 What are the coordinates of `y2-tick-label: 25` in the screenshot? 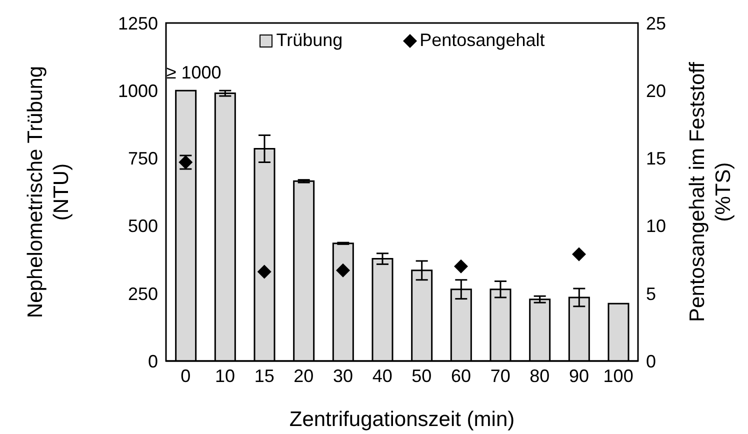 It's located at (656, 23).